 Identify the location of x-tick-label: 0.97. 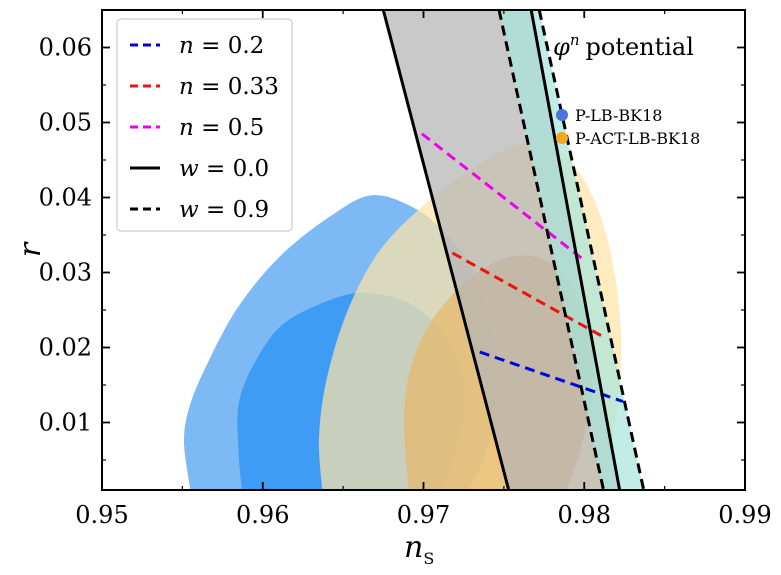
(423, 515).